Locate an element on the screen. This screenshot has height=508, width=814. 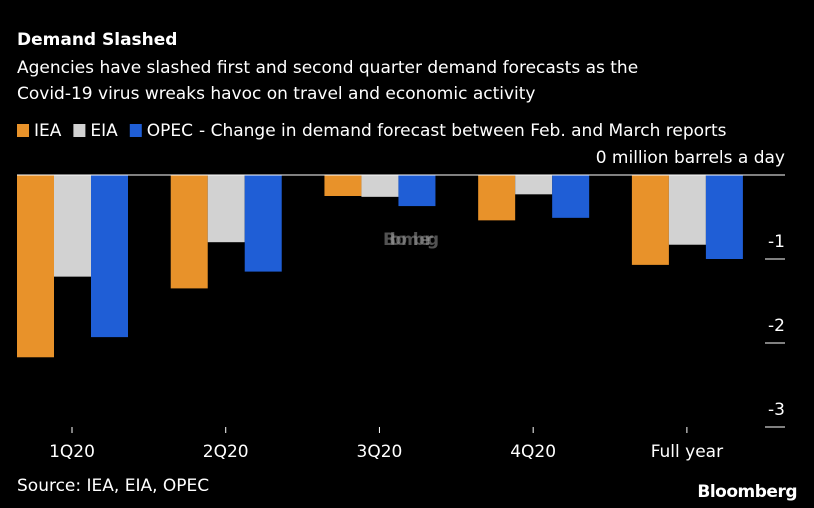
y-tick-label: -3 is located at coordinates (776, 410).